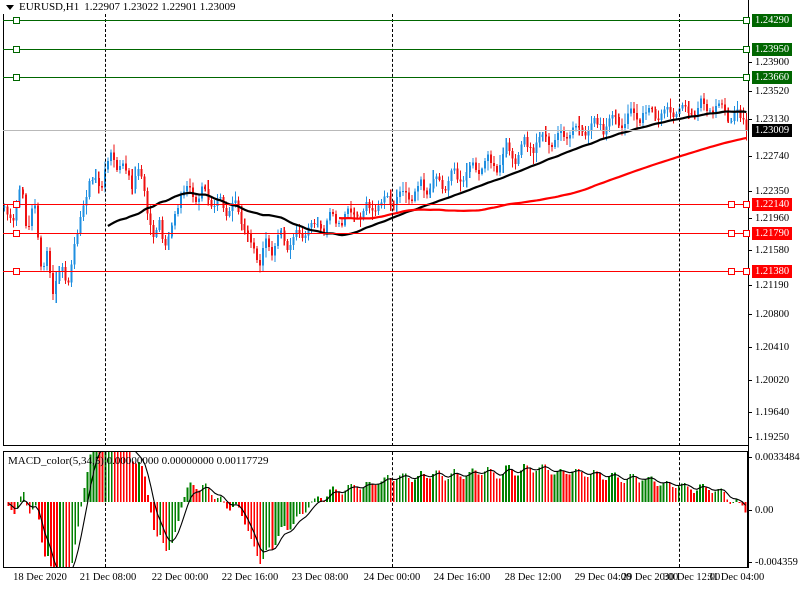 The width and height of the screenshot is (800, 600). What do you see at coordinates (772, 130) in the screenshot?
I see `current-price-badge: 1.23009` at bounding box center [772, 130].